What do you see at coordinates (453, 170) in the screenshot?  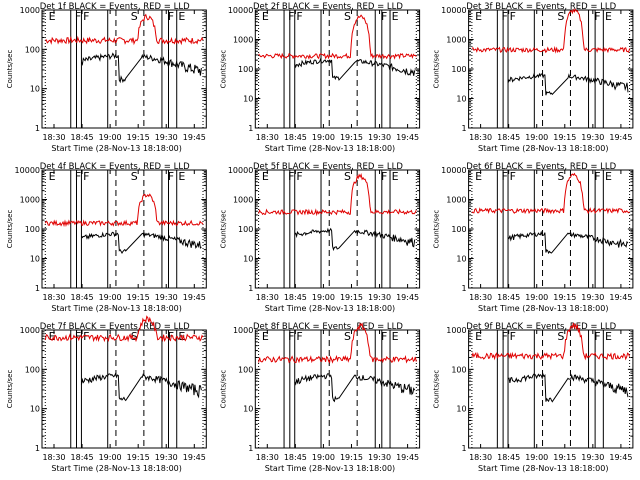 I see `chart6-ytick-label: 10000` at bounding box center [453, 170].